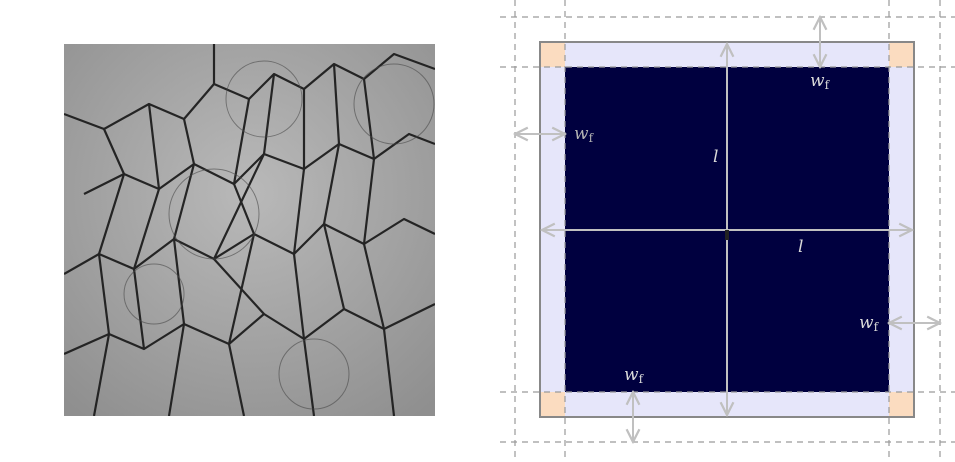  I want to click on corner-bottom-right, so click(901, 404).